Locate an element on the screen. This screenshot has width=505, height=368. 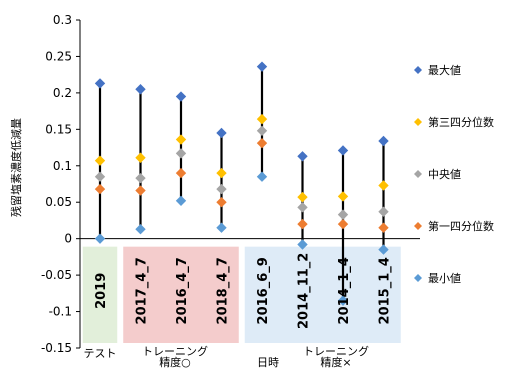
category-label: 2016_6_9 is located at coordinates (263, 290).